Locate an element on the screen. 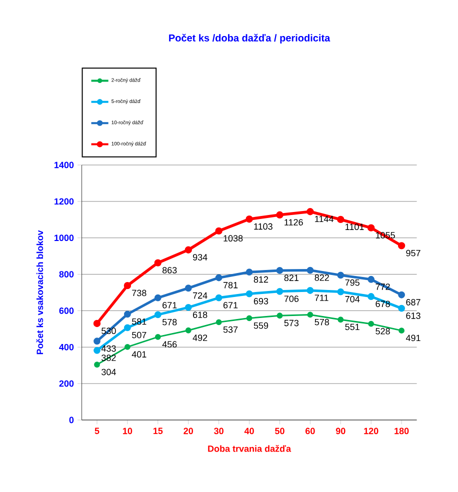  data-label: 491 is located at coordinates (413, 338).